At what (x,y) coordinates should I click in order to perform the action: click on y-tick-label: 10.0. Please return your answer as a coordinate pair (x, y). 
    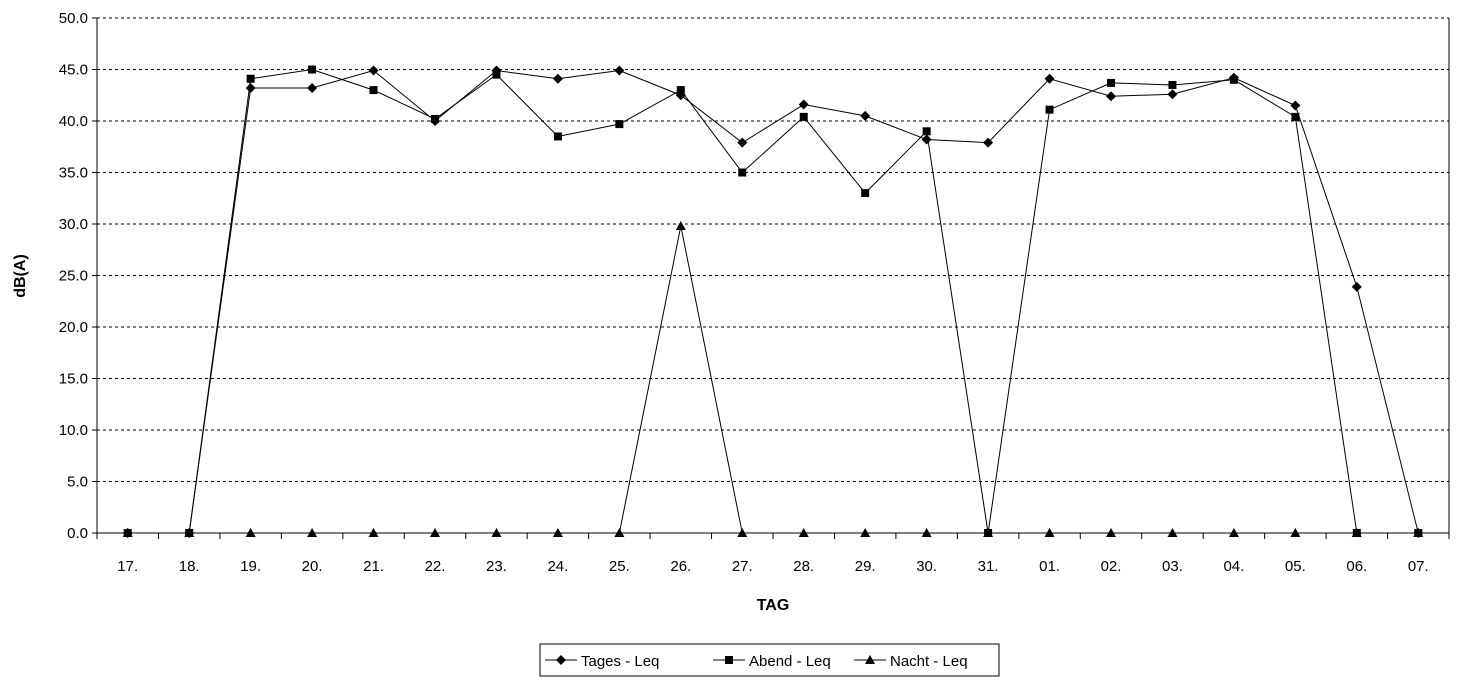
    Looking at the image, I should click on (73, 430).